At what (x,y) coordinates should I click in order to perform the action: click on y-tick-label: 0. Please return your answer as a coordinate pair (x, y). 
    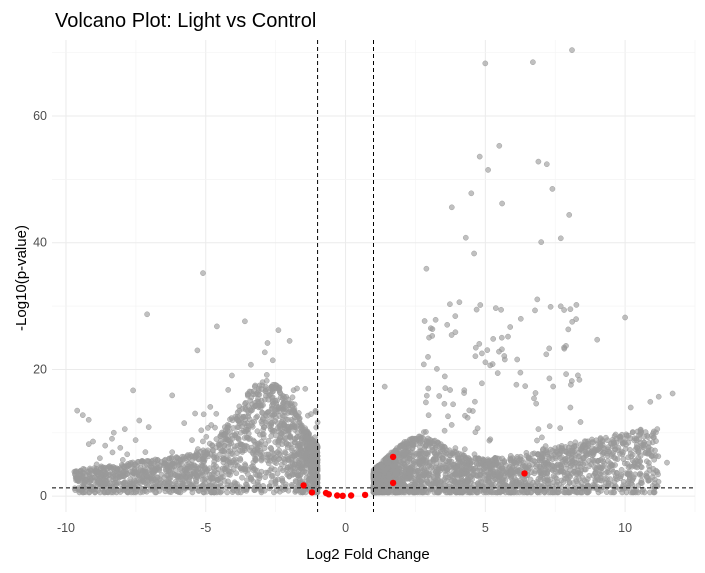
    Looking at the image, I should click on (43, 496).